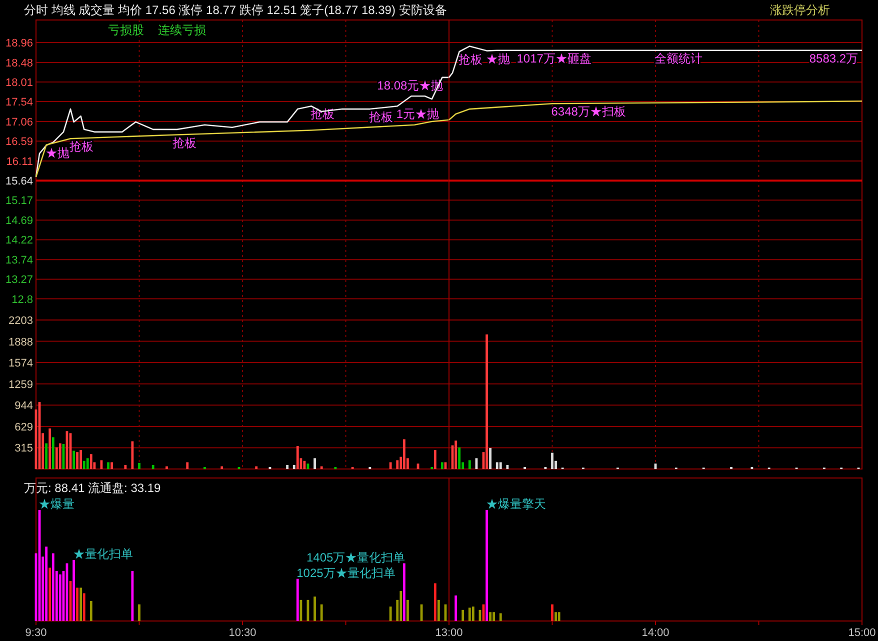  What do you see at coordinates (19, 102) in the screenshot?
I see `y-tick-label: 17.54` at bounding box center [19, 102].